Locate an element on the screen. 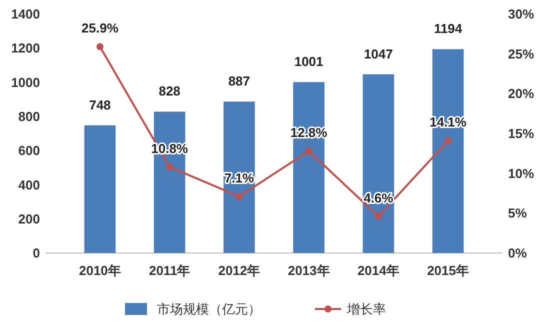 This screenshot has height=325, width=550. x-tick-label: 2011年 is located at coordinates (169, 270).